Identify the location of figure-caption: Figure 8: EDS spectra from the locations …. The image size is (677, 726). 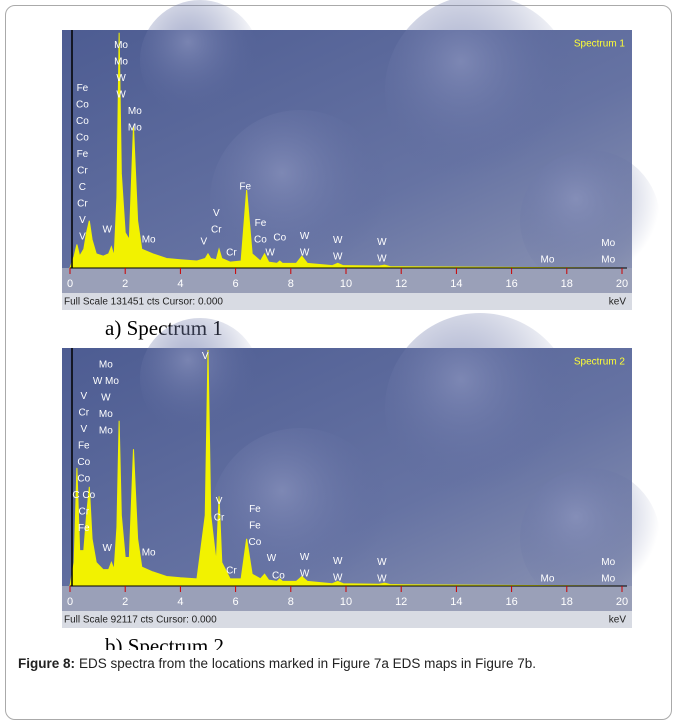
(338, 664).